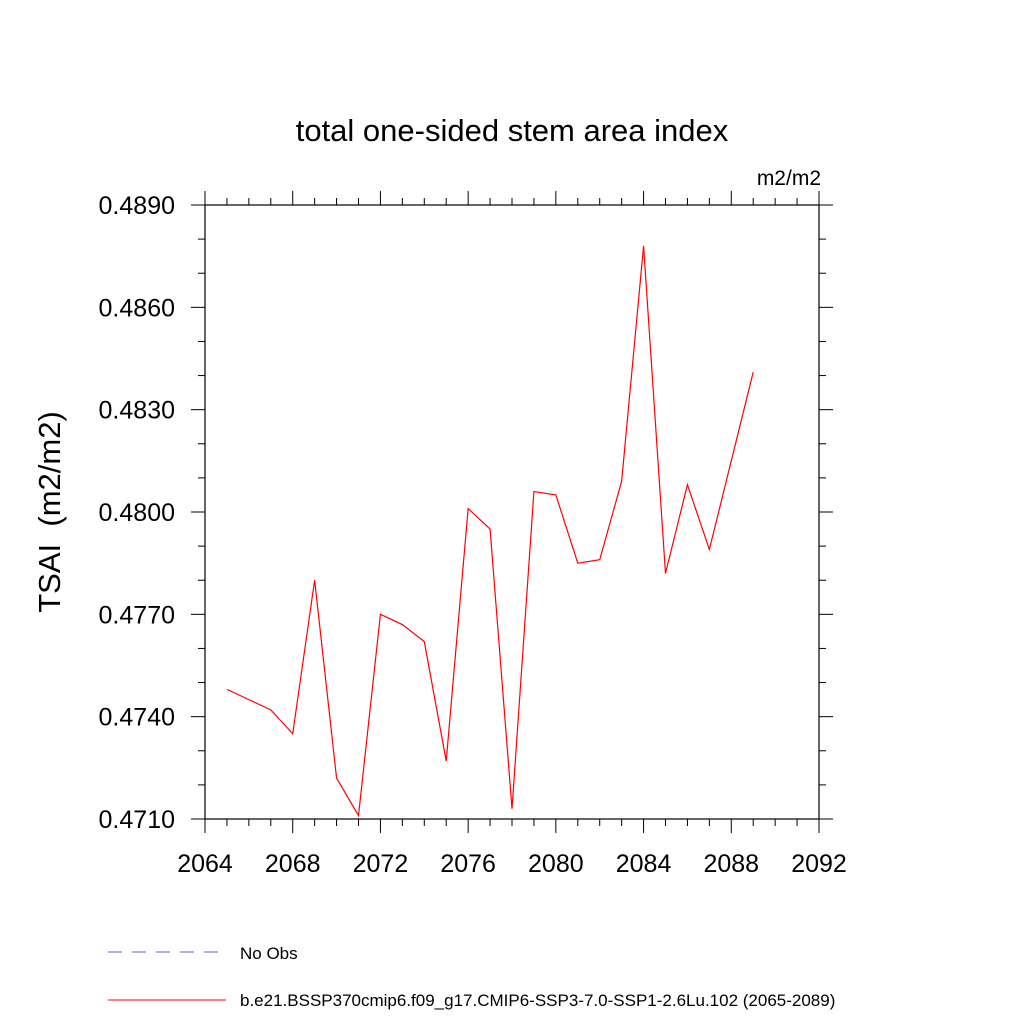  I want to click on y-tick-label: 0.4890, so click(137, 206).